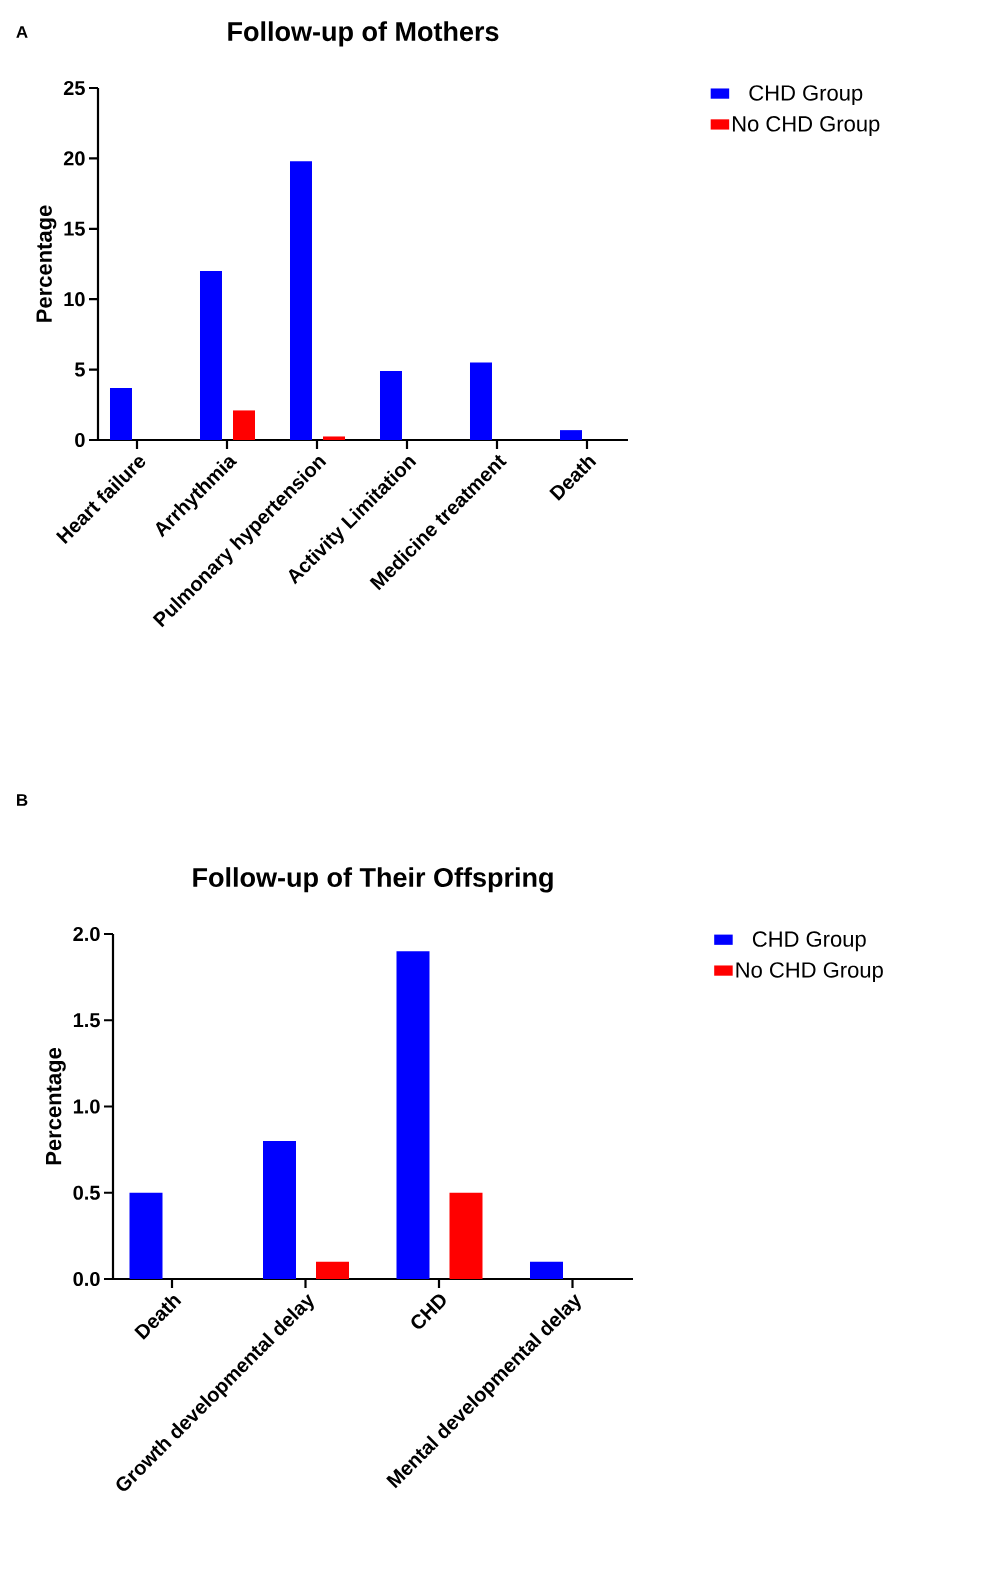 The height and width of the screenshot is (1593, 982). I want to click on y-tick-label: 0.0, so click(86, 1279).